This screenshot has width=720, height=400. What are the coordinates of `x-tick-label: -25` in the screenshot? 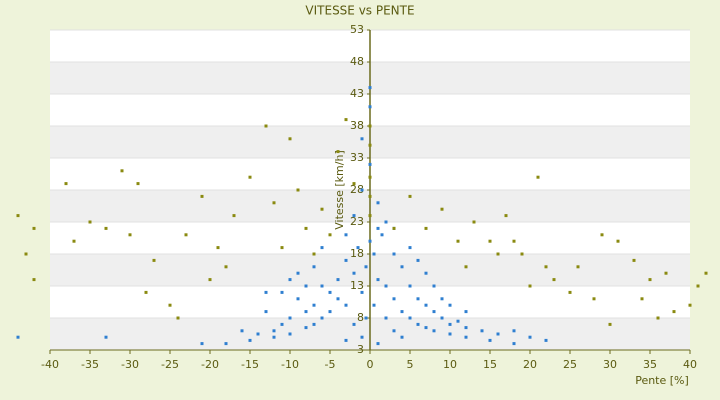 It's located at (170, 364).